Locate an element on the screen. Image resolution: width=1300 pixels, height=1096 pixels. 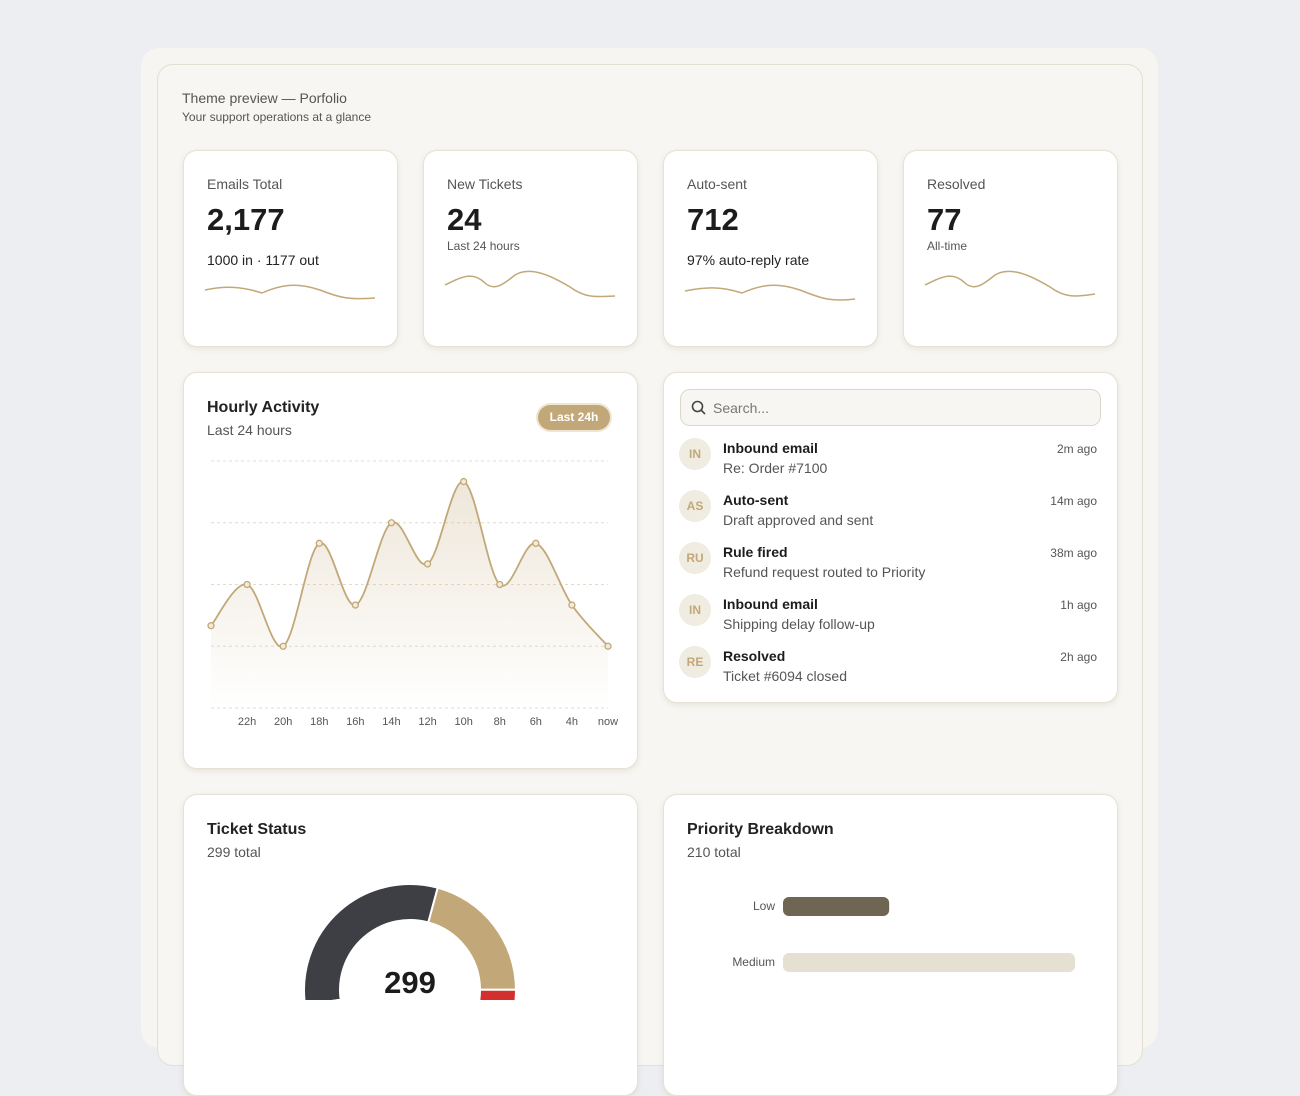
x-tick-label: now is located at coordinates (608, 722).